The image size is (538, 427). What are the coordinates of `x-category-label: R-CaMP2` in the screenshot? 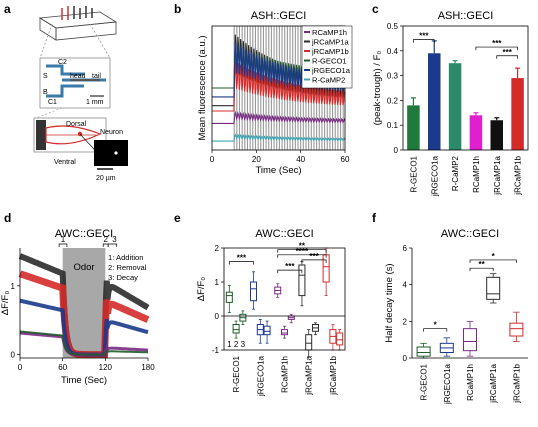 It's located at (455, 173).